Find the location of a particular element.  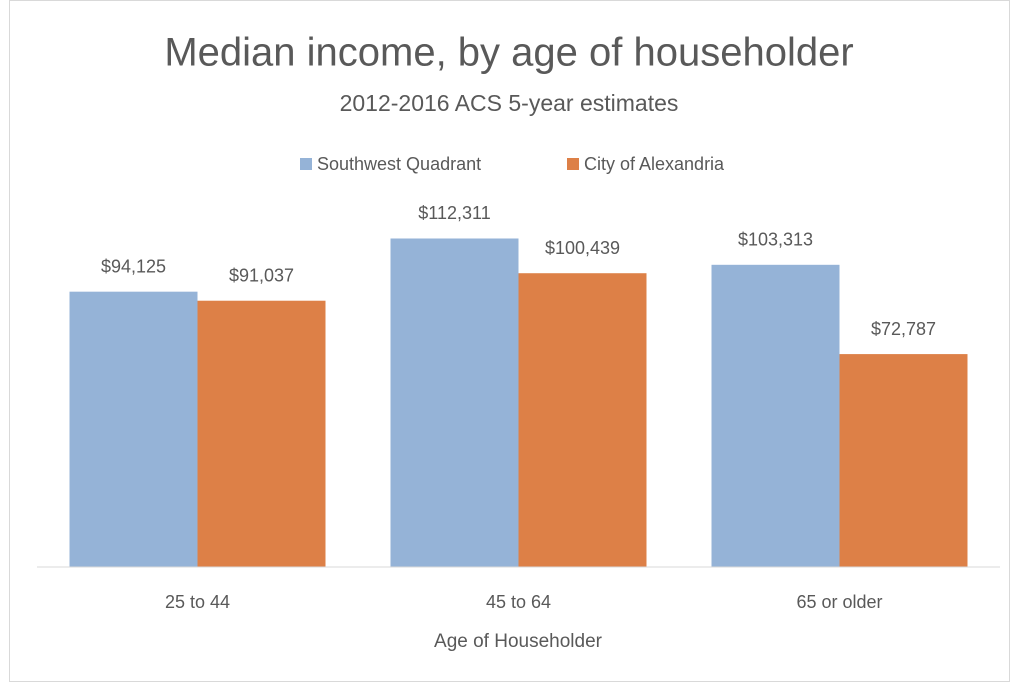

data-label: $103,313 is located at coordinates (775, 240).